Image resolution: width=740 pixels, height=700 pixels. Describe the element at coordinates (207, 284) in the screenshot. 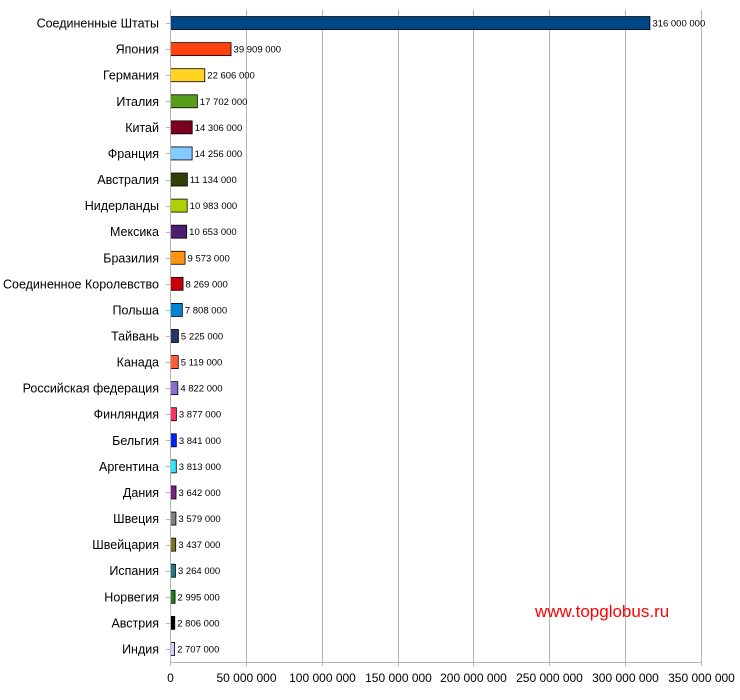

I see `value-label: 8 269 000` at that location.